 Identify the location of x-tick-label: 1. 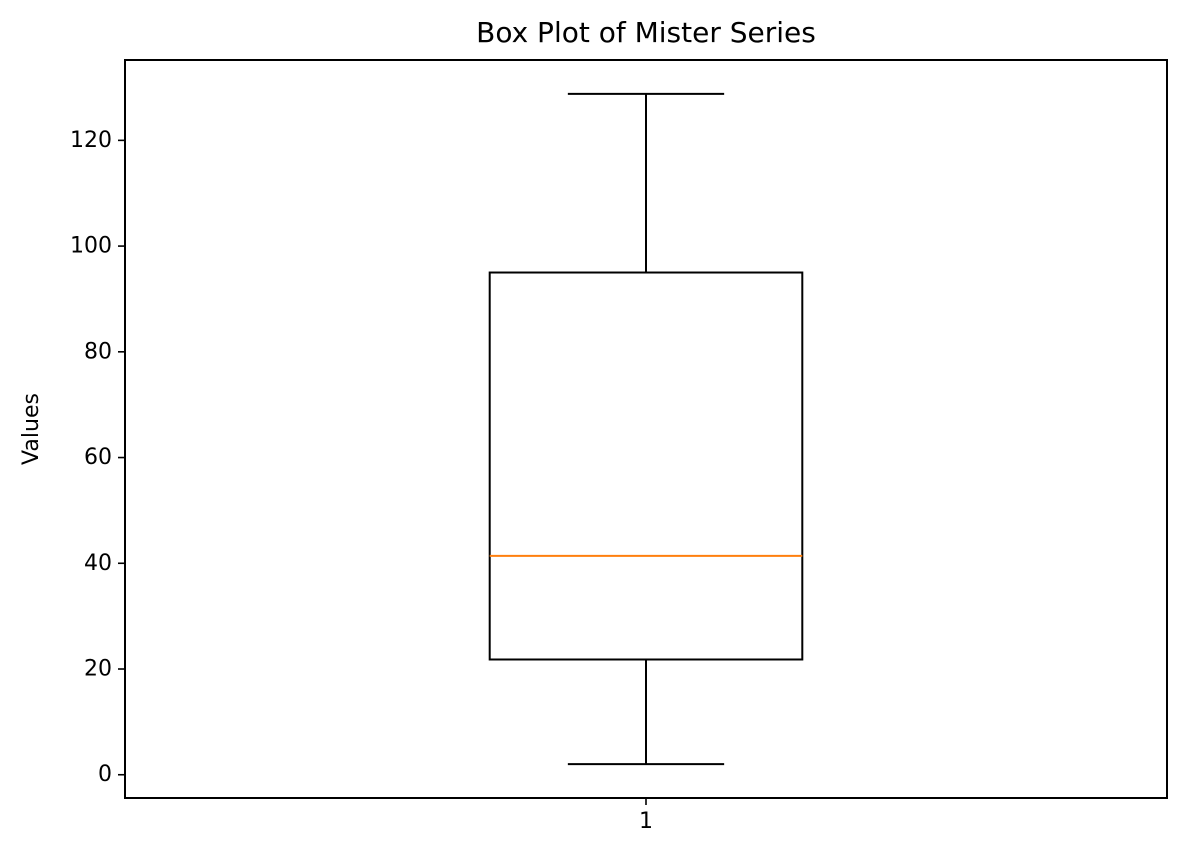
(646, 821).